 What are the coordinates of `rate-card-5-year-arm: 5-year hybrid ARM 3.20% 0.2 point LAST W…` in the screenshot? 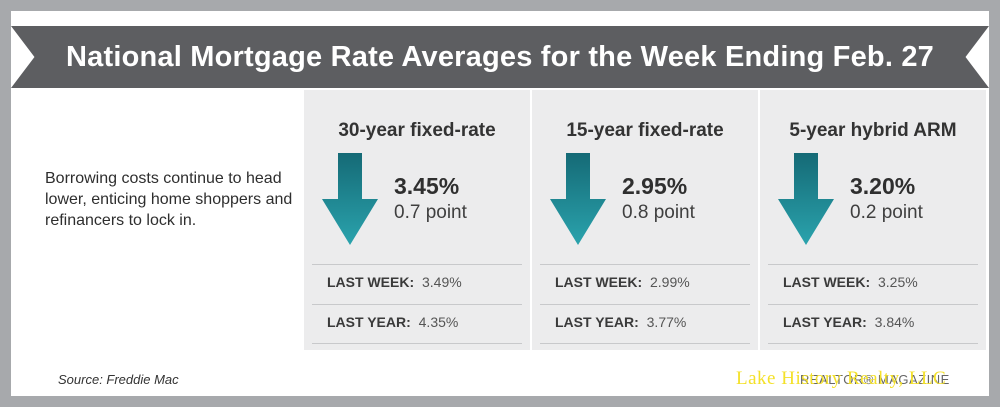 It's located at (873, 220).